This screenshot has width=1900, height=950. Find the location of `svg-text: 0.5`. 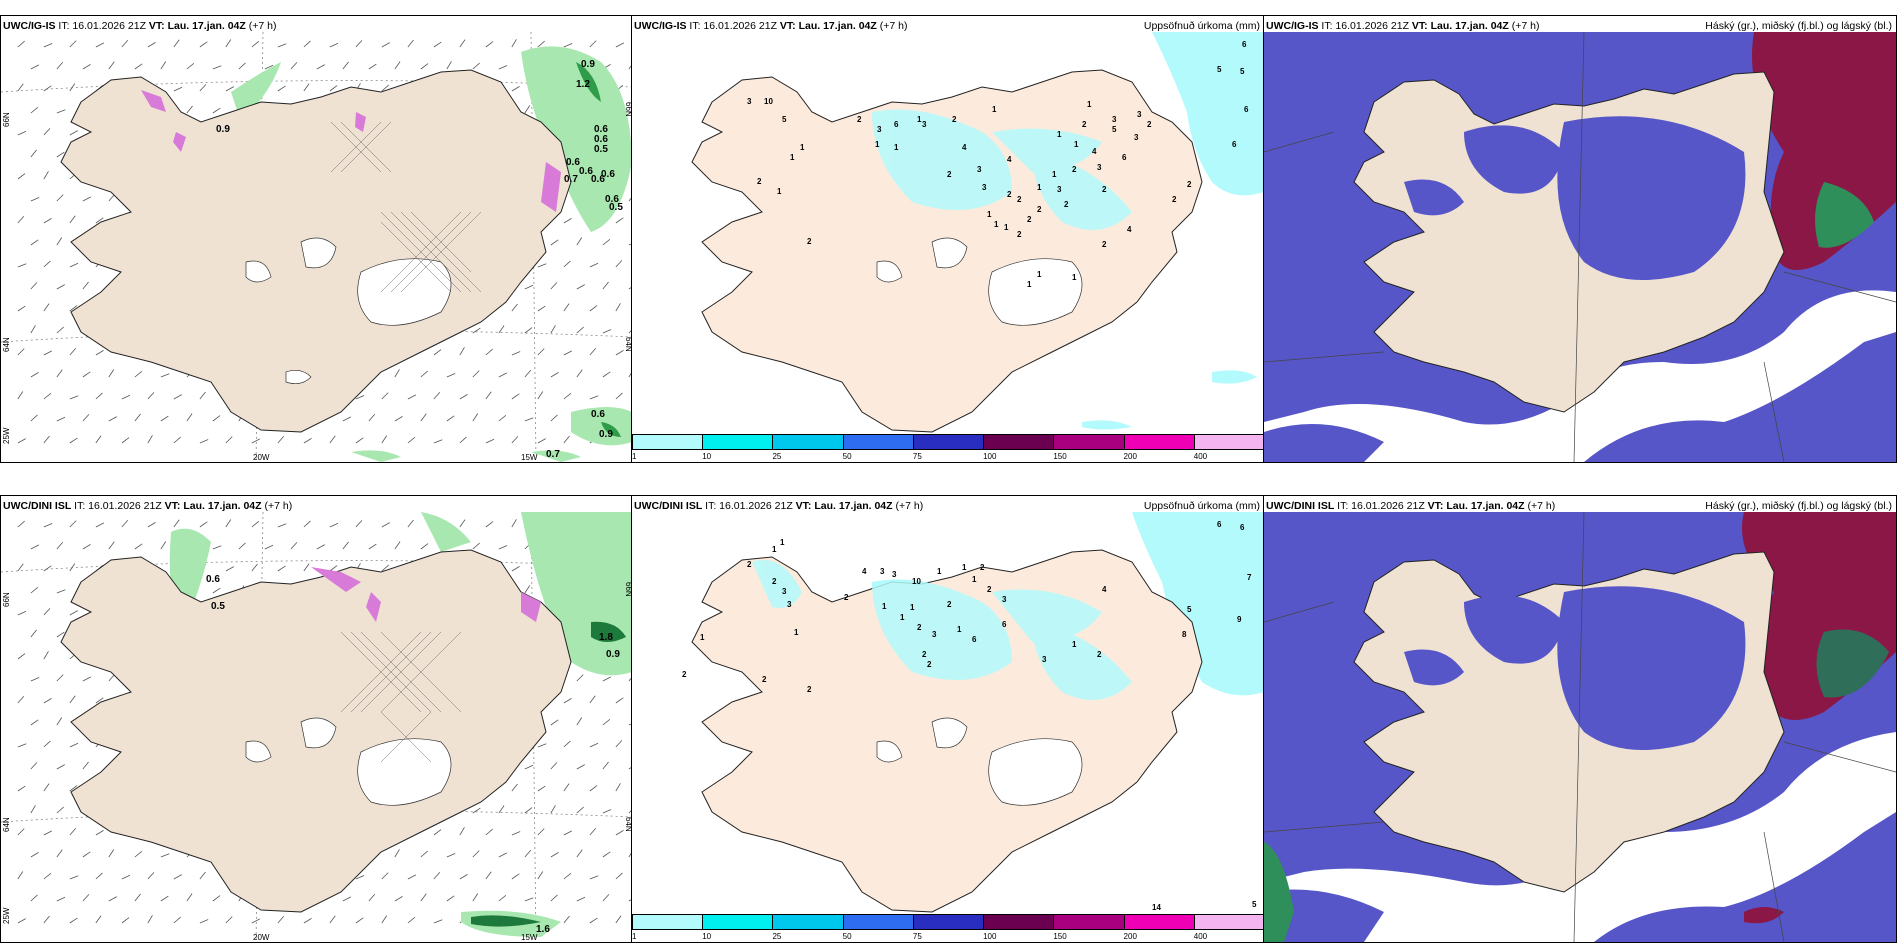

svg-text: 0.5 is located at coordinates (616, 207).